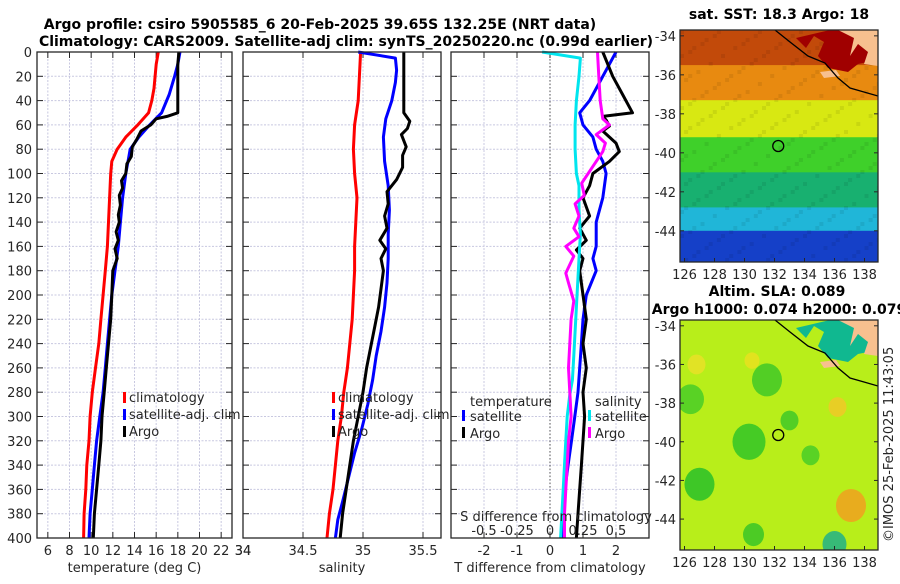 This screenshot has width=900, height=584. I want to click on y-tick-label: -42, so click(665, 481).